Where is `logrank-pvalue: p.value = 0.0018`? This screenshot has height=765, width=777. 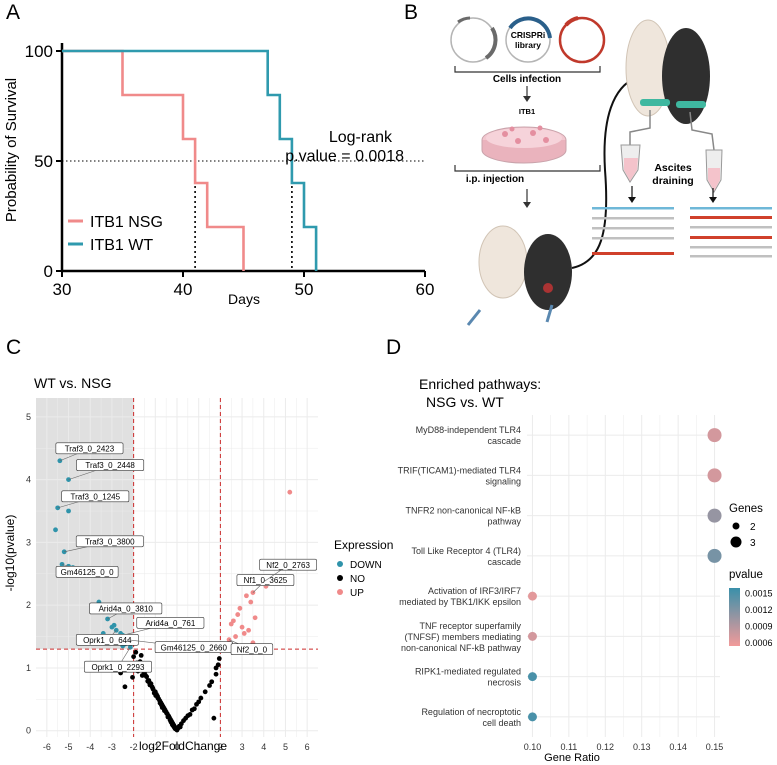
logrank-pvalue: p.value = 0.0018 is located at coordinates (344, 156).